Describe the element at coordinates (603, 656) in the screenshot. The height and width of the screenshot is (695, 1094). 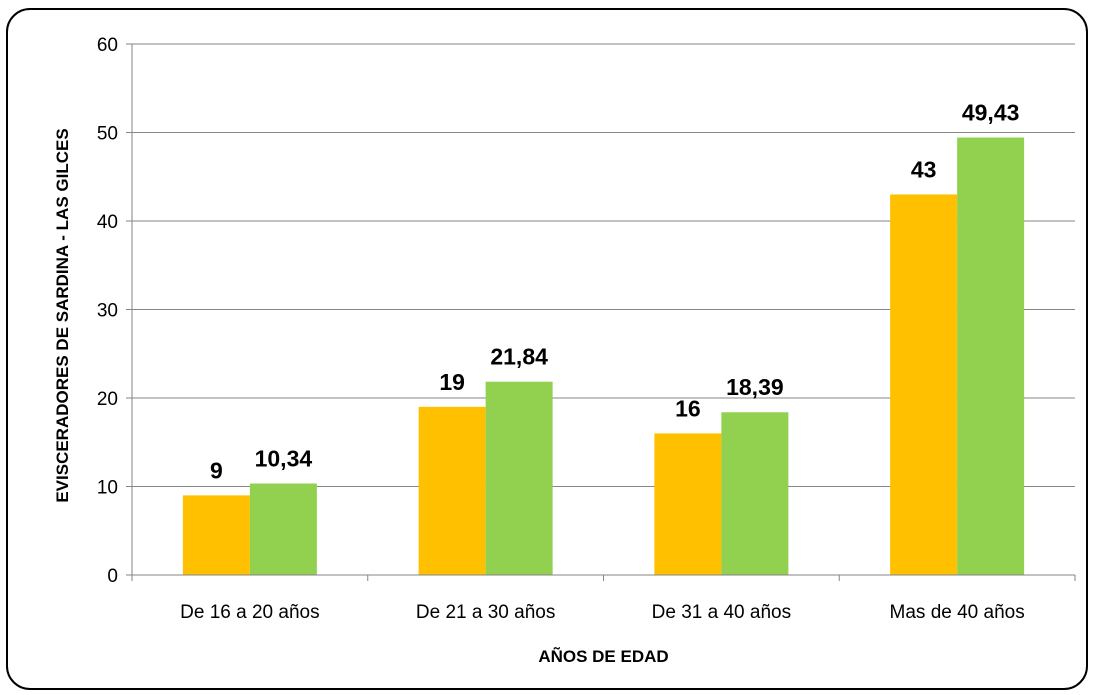
I see `x-axis-title: AÑOS DE EDAD` at that location.